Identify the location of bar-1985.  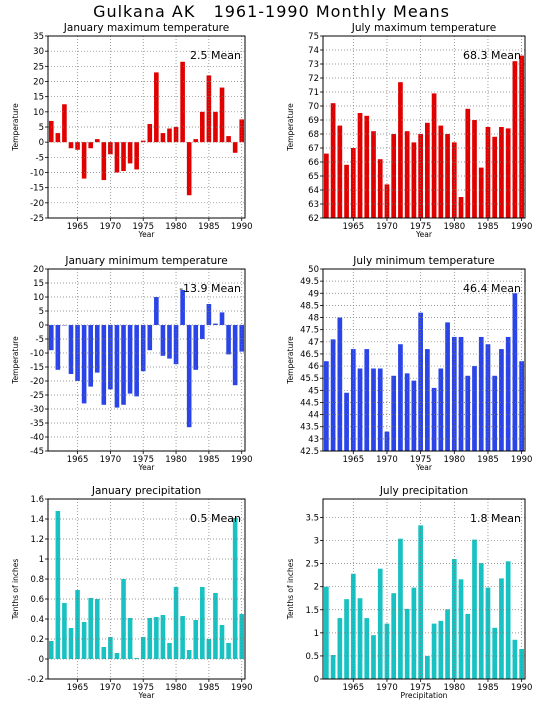
(488, 172).